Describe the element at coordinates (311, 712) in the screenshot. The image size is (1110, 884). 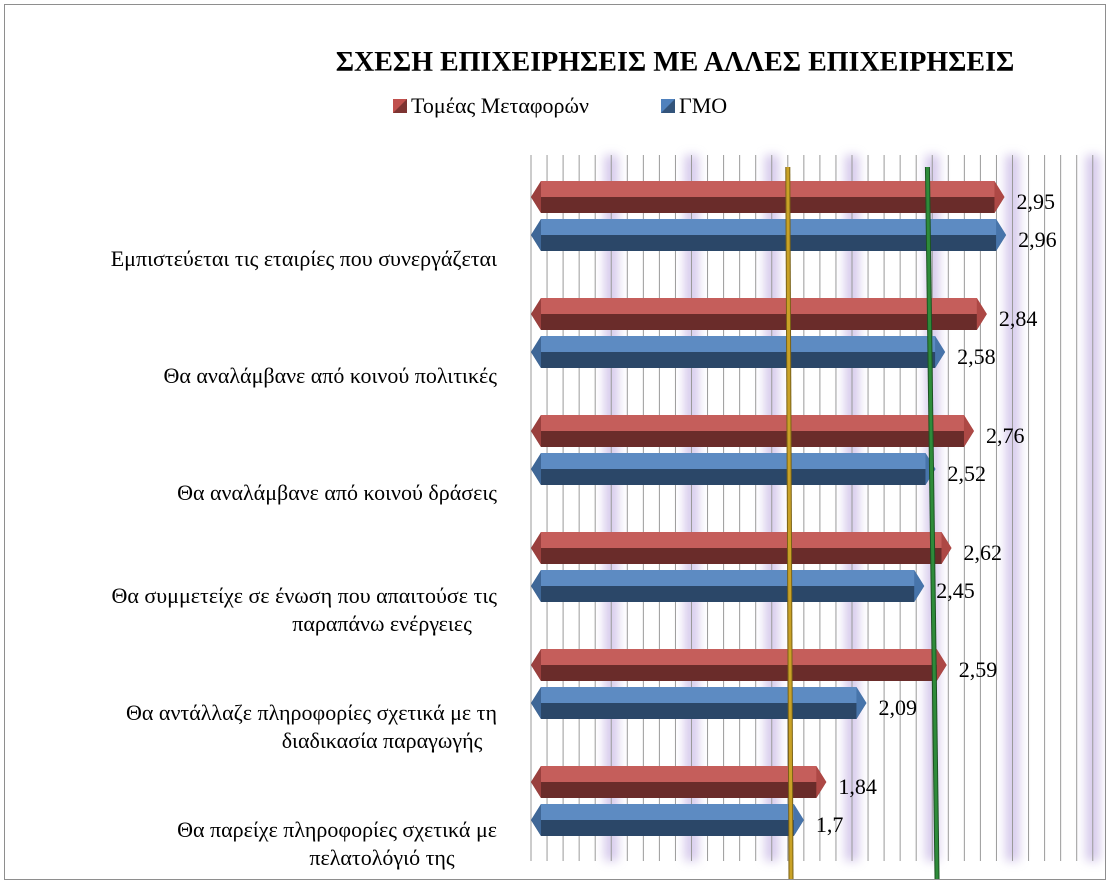
I see `category-label: Θα αντάλλαζε πληροφορίες σχετικά με τη` at that location.